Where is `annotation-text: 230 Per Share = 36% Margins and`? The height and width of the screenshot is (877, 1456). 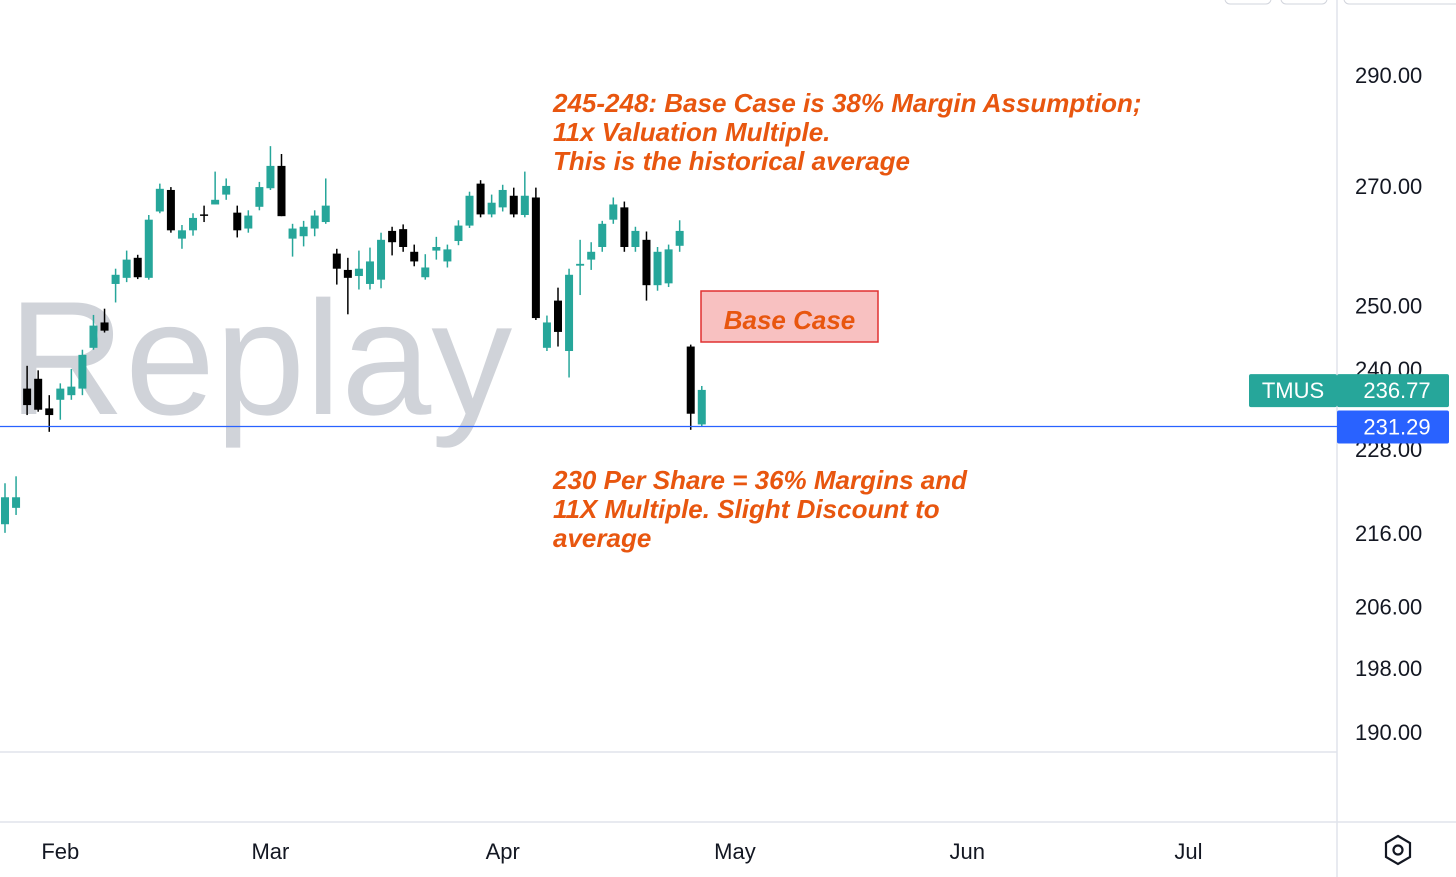 annotation-text: 230 Per Share = 36% Margins and is located at coordinates (760, 480).